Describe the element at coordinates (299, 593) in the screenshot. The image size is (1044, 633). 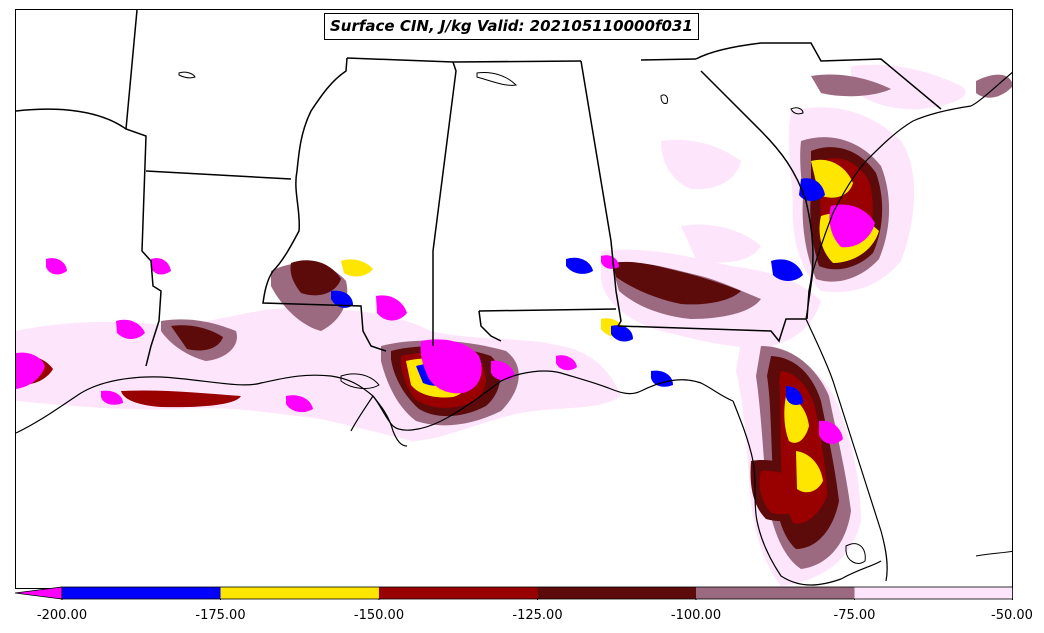
I see `colorbar-bin-yellow` at that location.